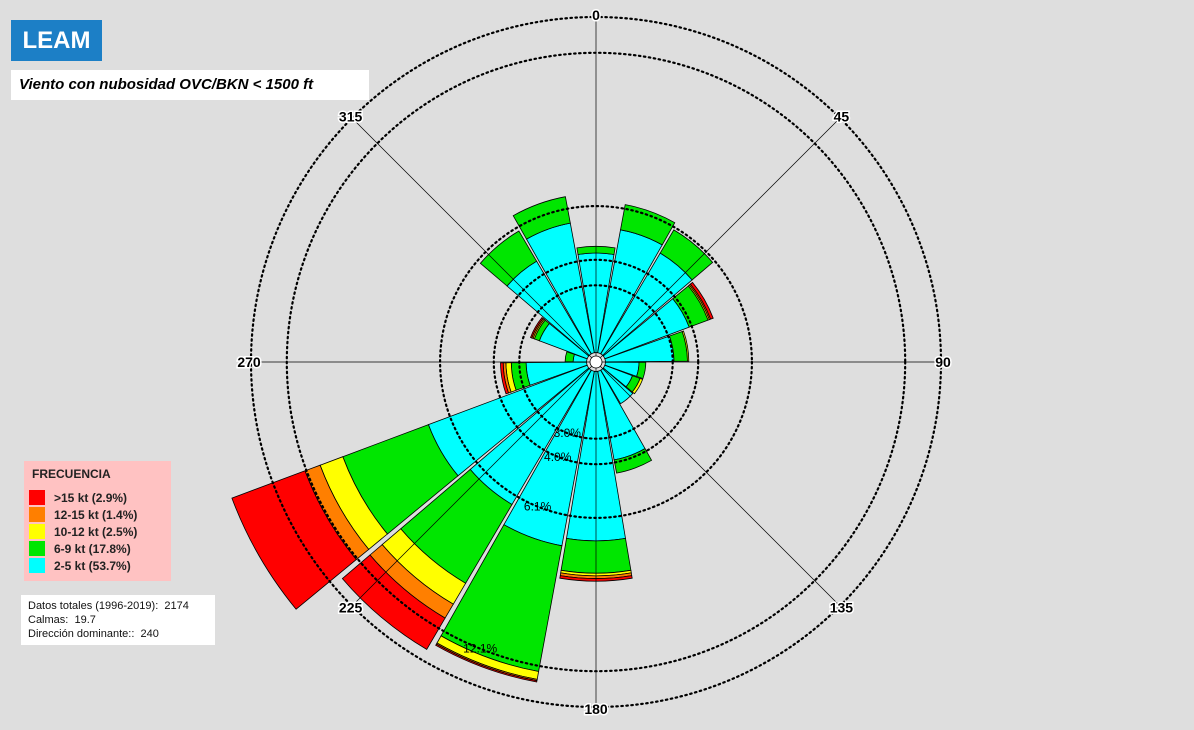 The height and width of the screenshot is (730, 1194). I want to click on direction-label: 0, so click(596, 15).